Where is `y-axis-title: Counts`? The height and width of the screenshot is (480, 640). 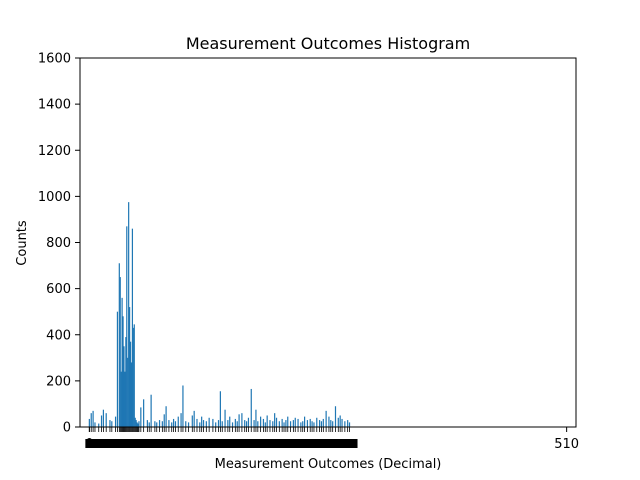 y-axis-title: Counts is located at coordinates (22, 243).